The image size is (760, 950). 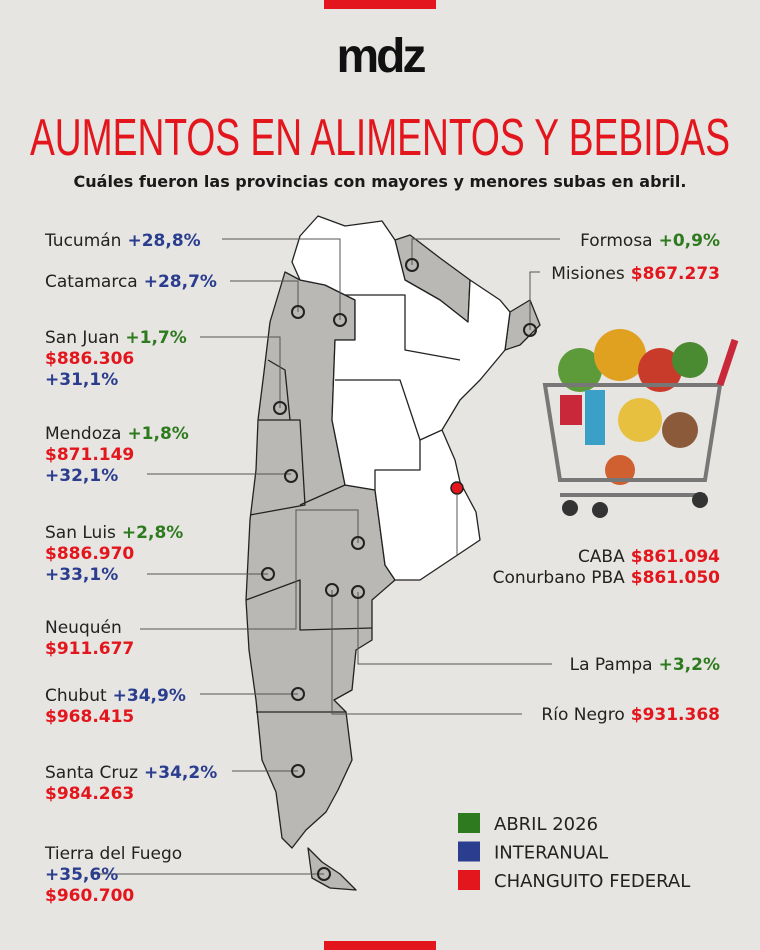 I want to click on label-line: $960.700, so click(x=89, y=896).